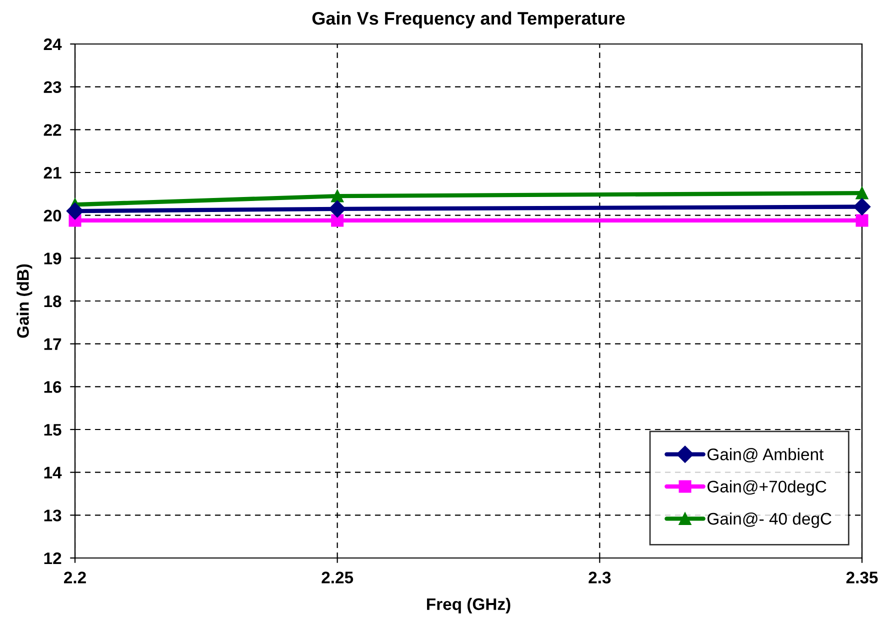 This screenshot has width=886, height=640. Describe the element at coordinates (53, 558) in the screenshot. I see `y-tick-label: 12` at that location.